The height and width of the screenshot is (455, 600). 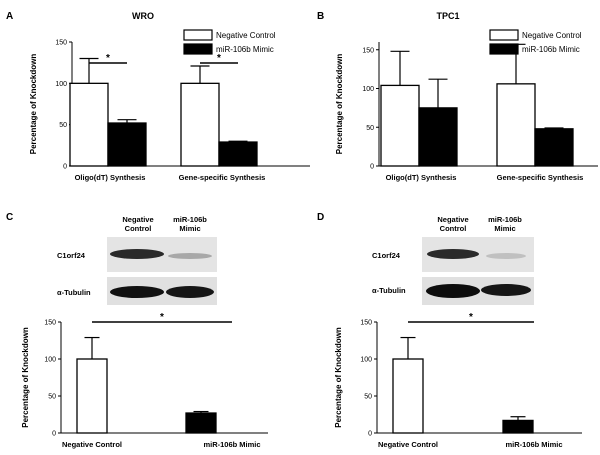 What do you see at coordinates (408, 444) in the screenshot?
I see `chart-d-category-label: Negative Control` at bounding box center [408, 444].